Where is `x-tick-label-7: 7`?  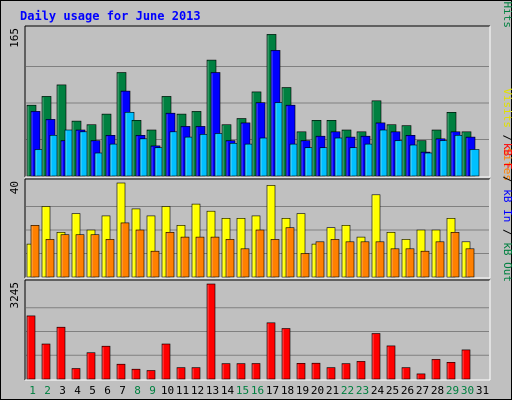 x-tick-label-7: 7 is located at coordinates (122, 390).